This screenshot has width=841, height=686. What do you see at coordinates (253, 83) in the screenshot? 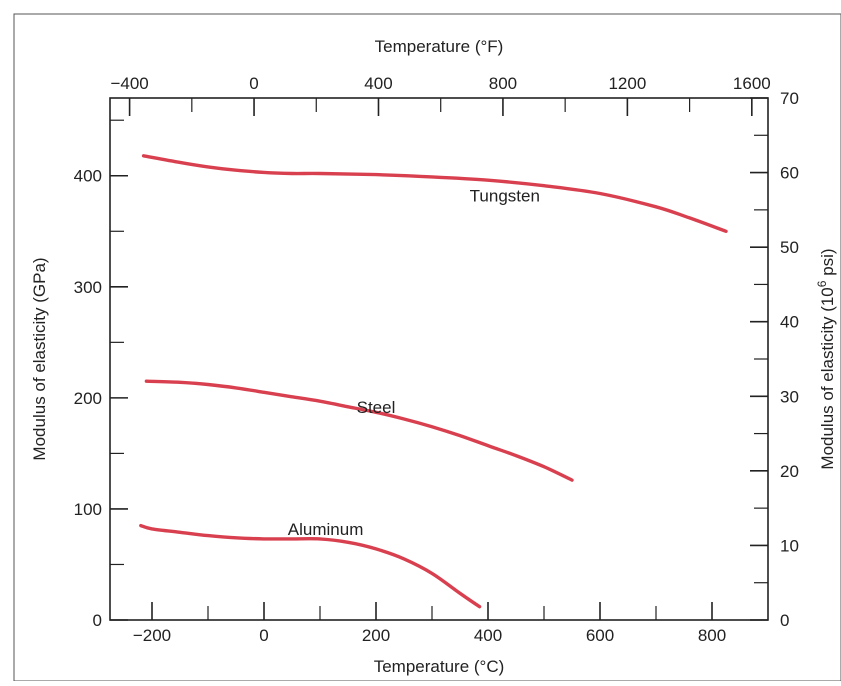
I see `x2-tick-label: 0` at bounding box center [253, 83].